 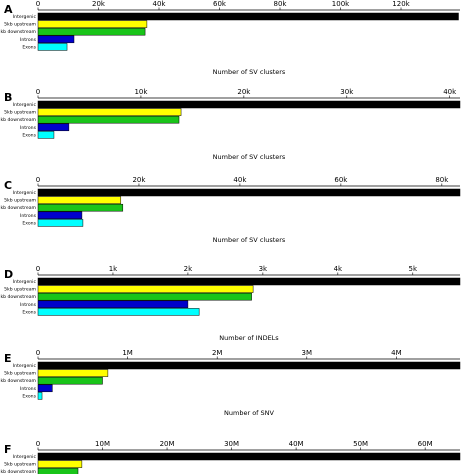 I want to click on x-tick-label: 3M, so click(x=307, y=353).